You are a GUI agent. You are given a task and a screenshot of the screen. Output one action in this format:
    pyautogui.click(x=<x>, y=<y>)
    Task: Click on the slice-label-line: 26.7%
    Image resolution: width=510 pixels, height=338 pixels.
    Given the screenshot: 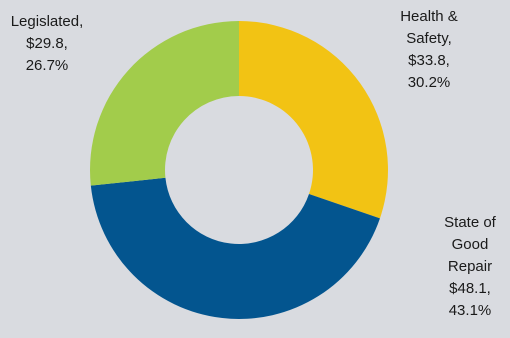 What is the action you would take?
    pyautogui.click(x=47, y=65)
    